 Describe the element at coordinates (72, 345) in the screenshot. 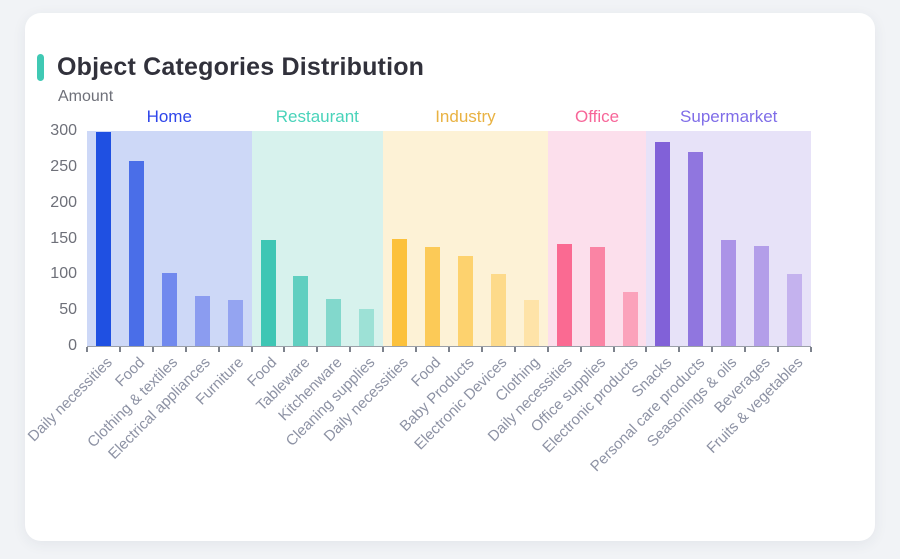

I see `y-axis-label: 0` at that location.